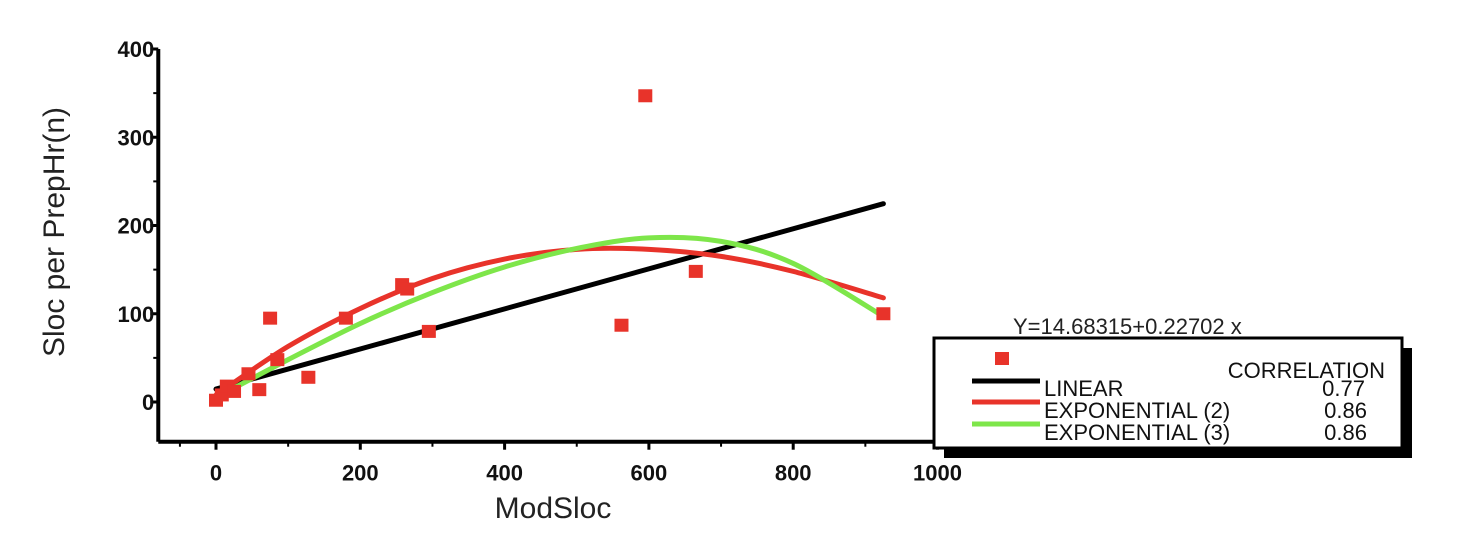  Describe the element at coordinates (937, 473) in the screenshot. I see `x-tick-label: 1000` at that location.